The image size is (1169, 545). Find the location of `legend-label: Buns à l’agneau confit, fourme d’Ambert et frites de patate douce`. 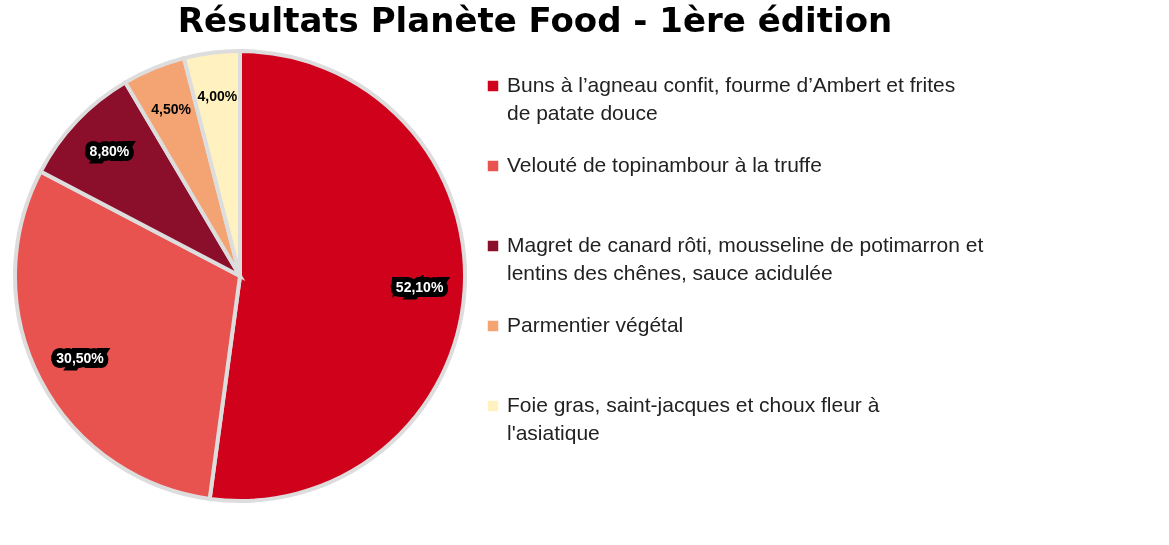

legend-label: Buns à l’agneau confit, fourme d’Ambert et frites de patate douce is located at coordinates (731, 98).